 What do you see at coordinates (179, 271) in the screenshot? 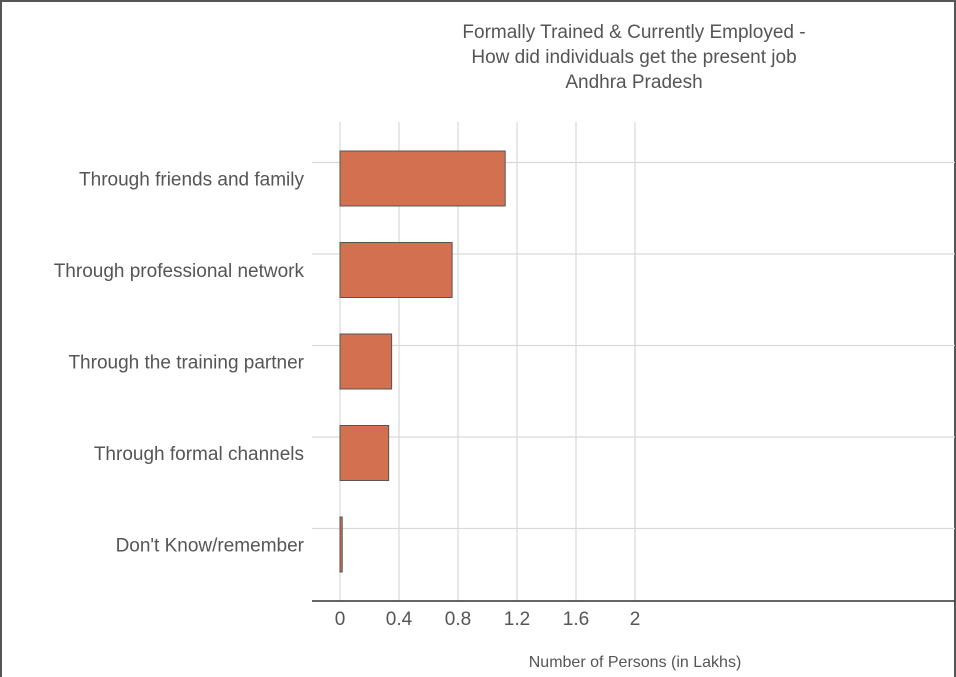
I see `category-label: Through professional network` at bounding box center [179, 271].